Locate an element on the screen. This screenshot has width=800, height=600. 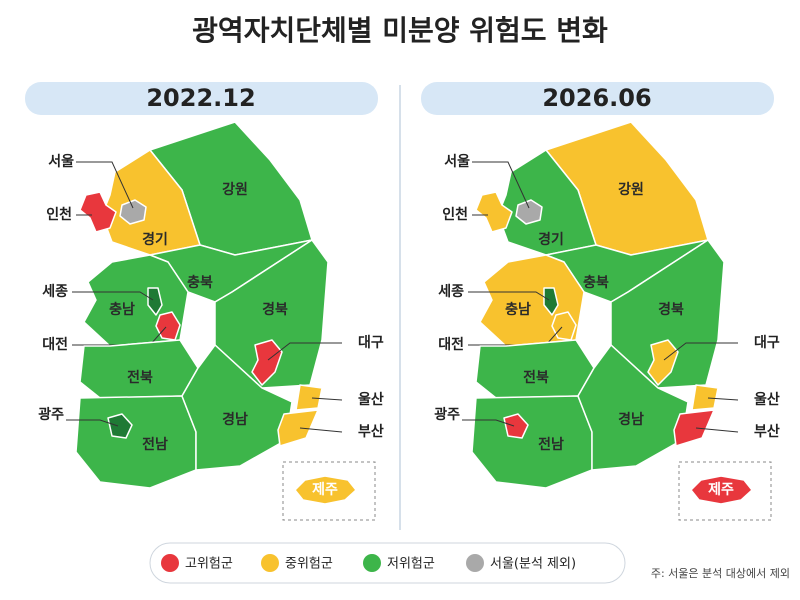
period: 2026.06 is located at coordinates (596, 98).